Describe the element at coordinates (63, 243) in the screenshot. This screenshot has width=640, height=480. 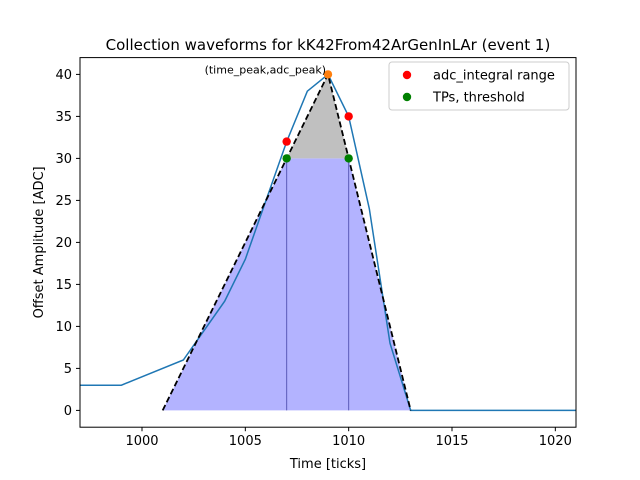
I see `y-tick-label: 20` at that location.